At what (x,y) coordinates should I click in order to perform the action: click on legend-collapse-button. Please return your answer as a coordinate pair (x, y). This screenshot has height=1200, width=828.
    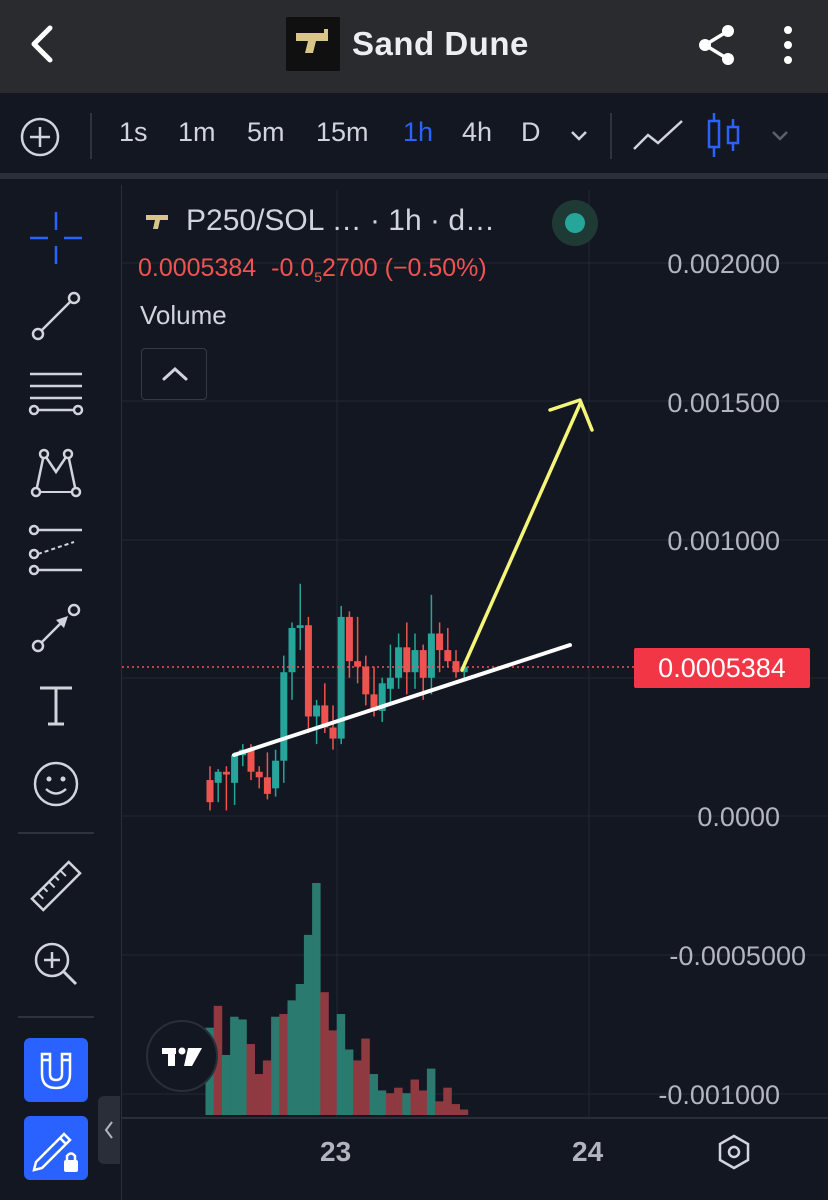
    Looking at the image, I should click on (174, 374).